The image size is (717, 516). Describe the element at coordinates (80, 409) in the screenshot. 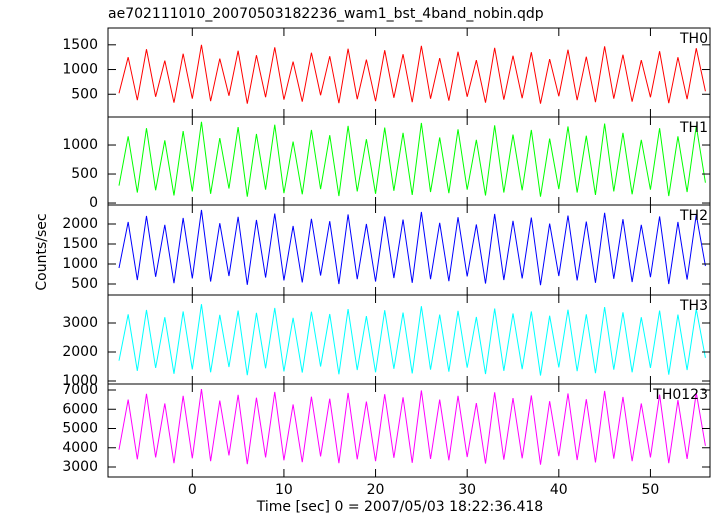

I see `y-tick-label: 6000` at that location.